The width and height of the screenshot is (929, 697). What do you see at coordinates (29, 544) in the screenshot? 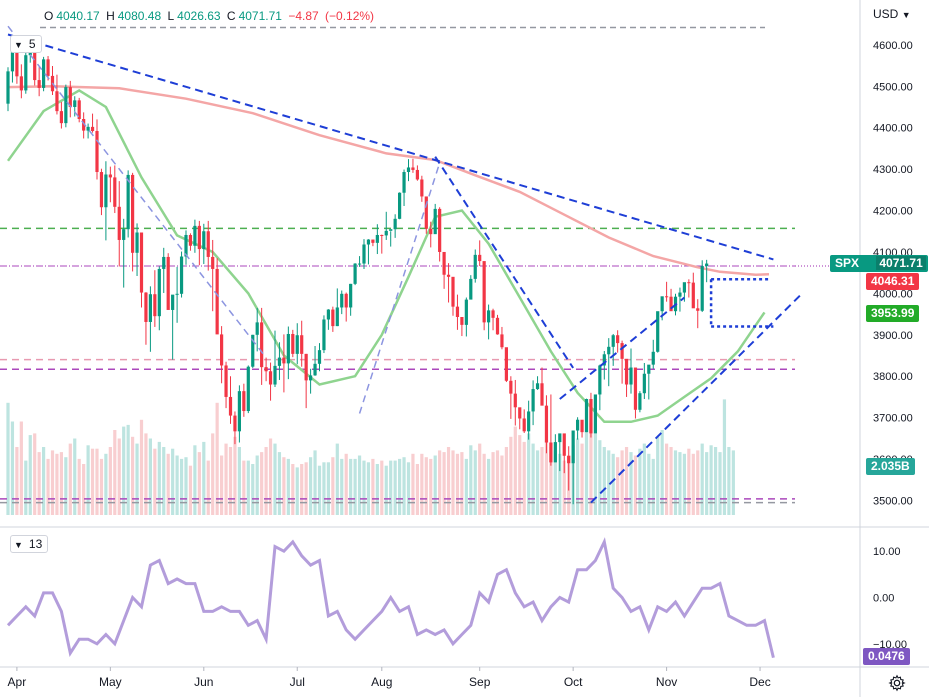
I see `oscillator-legend-toggle: ▼ 13` at bounding box center [29, 544].